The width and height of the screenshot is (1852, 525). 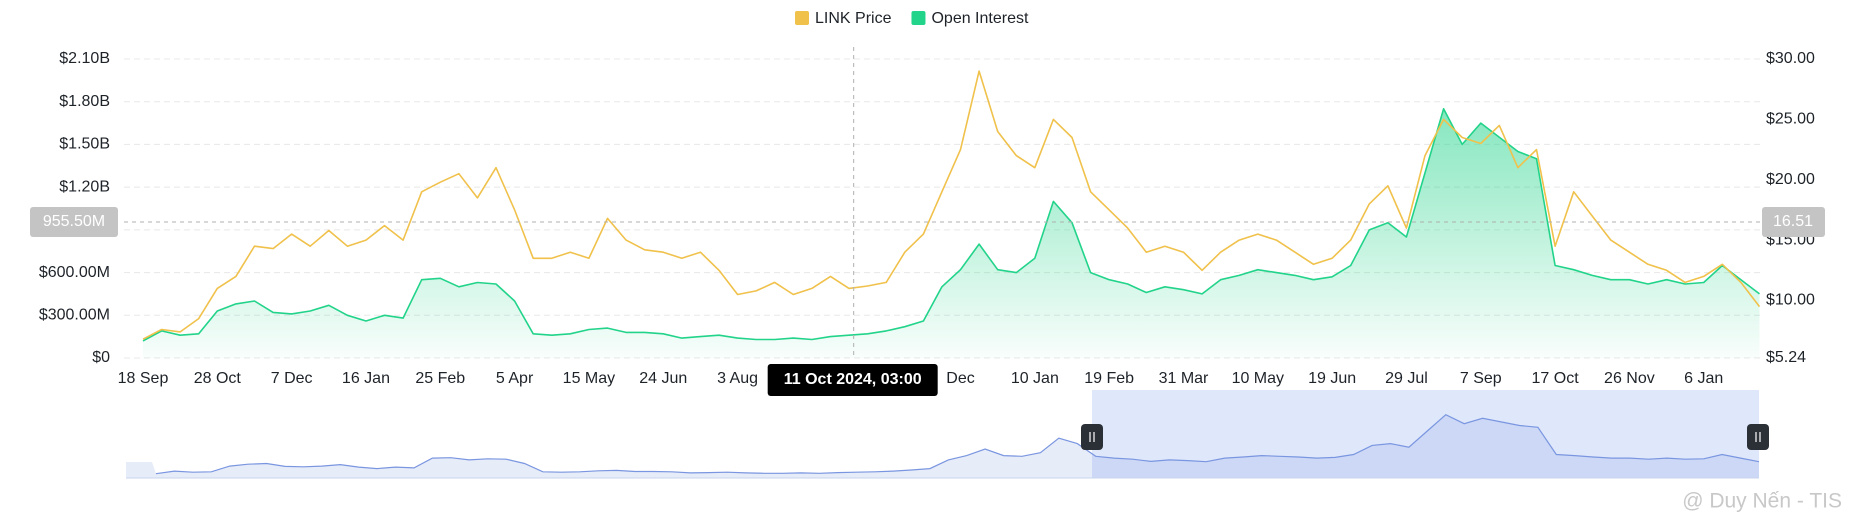 I want to click on navigator-area, so click(x=942, y=446).